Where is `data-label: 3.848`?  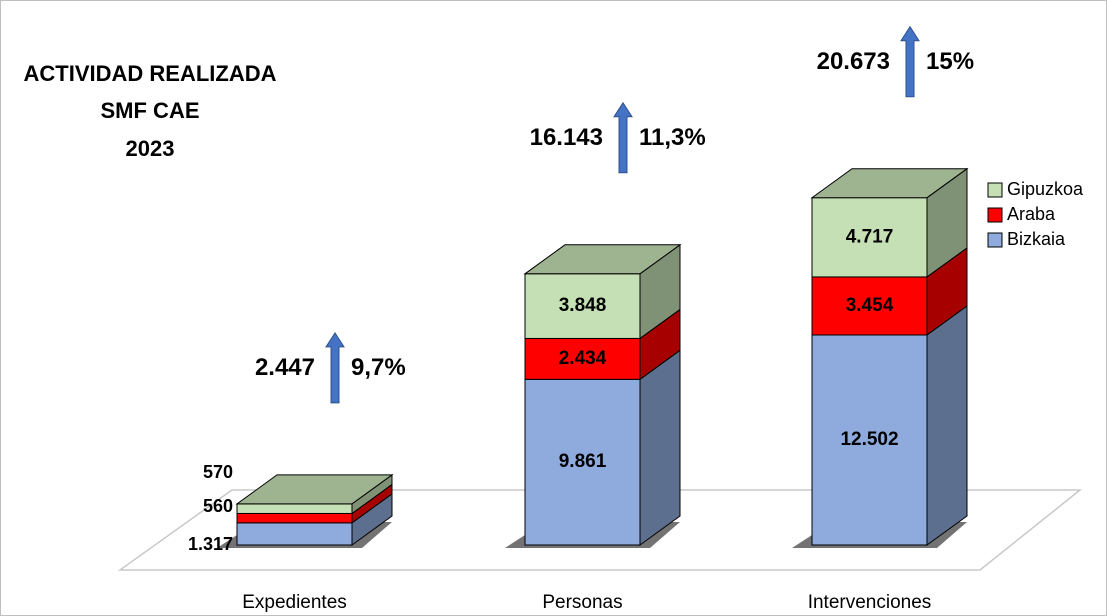
data-label: 3.848 is located at coordinates (583, 305).